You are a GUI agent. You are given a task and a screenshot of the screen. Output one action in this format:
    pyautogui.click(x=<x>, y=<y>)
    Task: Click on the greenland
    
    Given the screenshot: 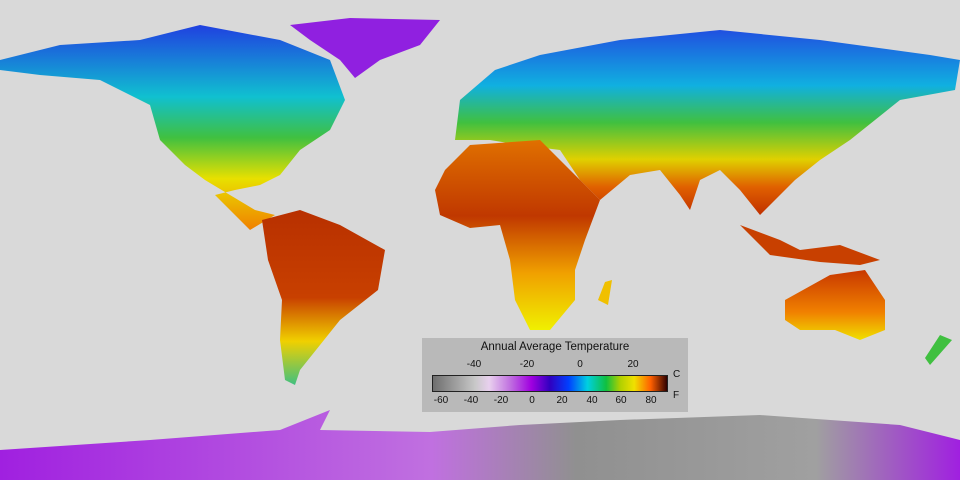 What is the action you would take?
    pyautogui.click(x=365, y=48)
    